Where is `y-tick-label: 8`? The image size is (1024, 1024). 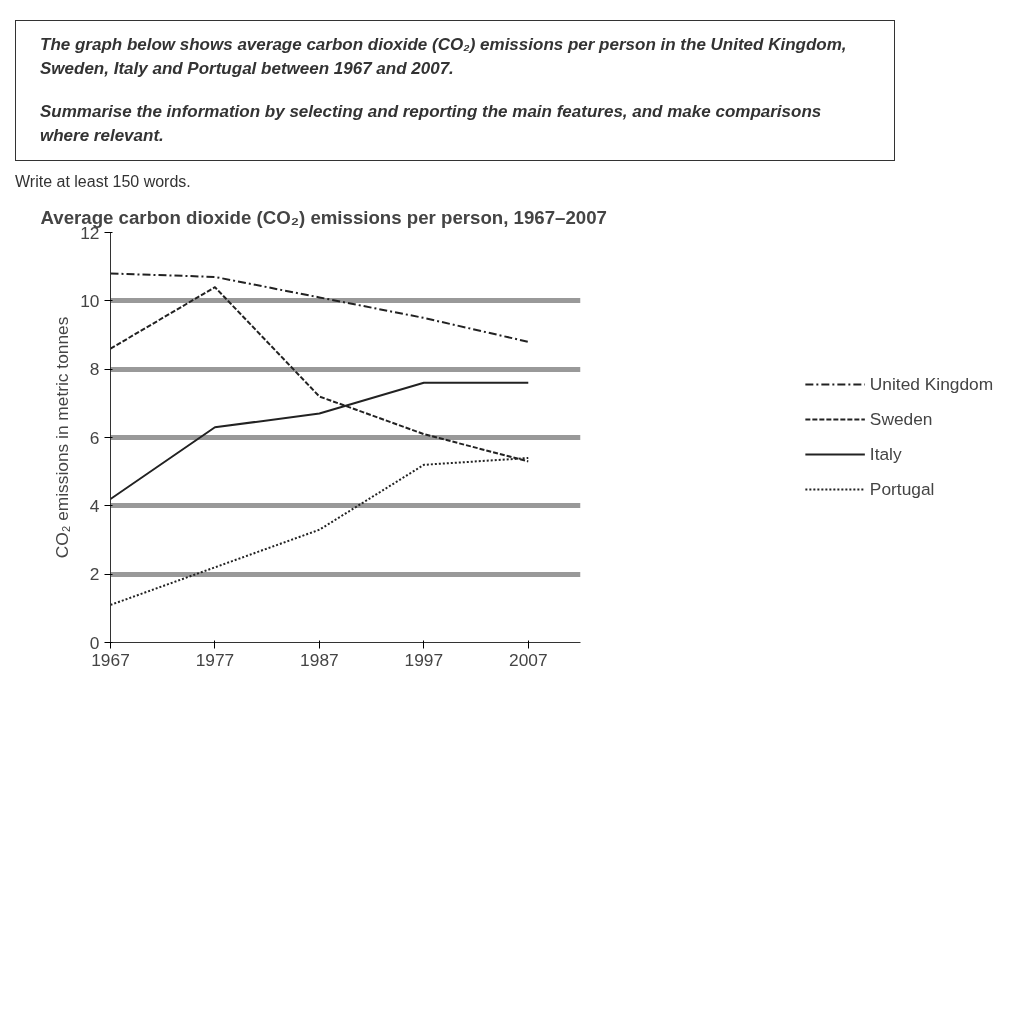 y-tick-label: 8 is located at coordinates (94, 369).